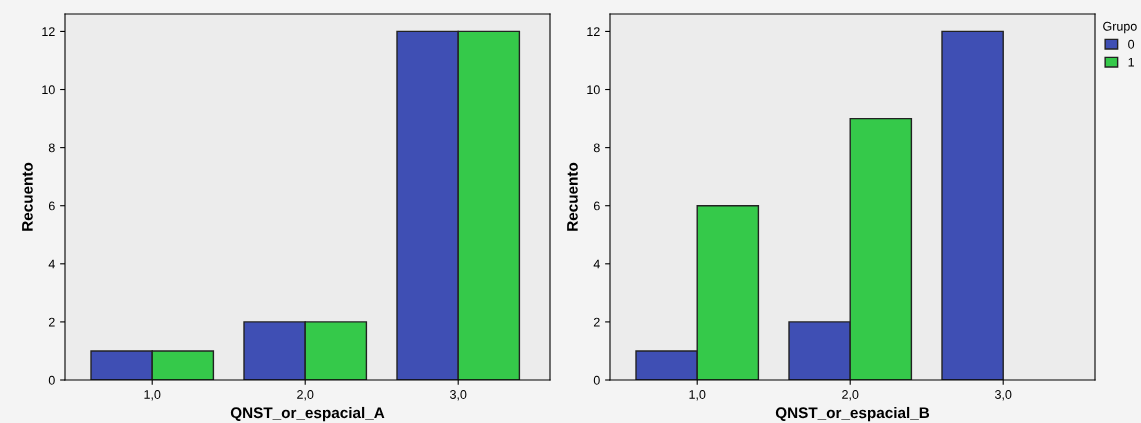 Image resolution: width=1141 pixels, height=423 pixels. What do you see at coordinates (852, 414) in the screenshot?
I see `x-axis-title: QNST_or_espacial_B` at bounding box center [852, 414].